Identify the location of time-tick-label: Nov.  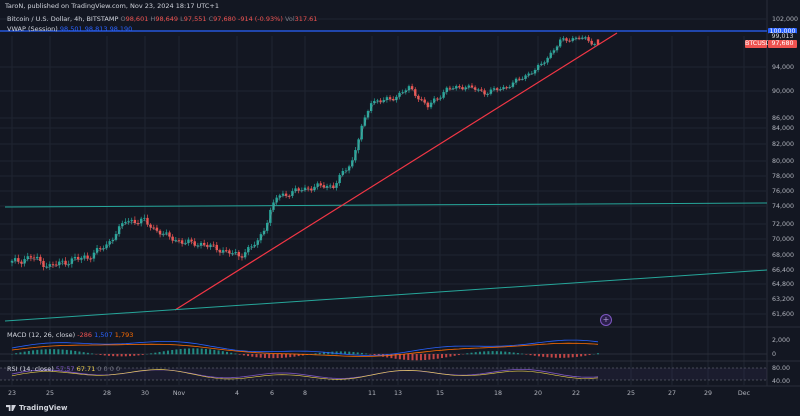
(179, 393).